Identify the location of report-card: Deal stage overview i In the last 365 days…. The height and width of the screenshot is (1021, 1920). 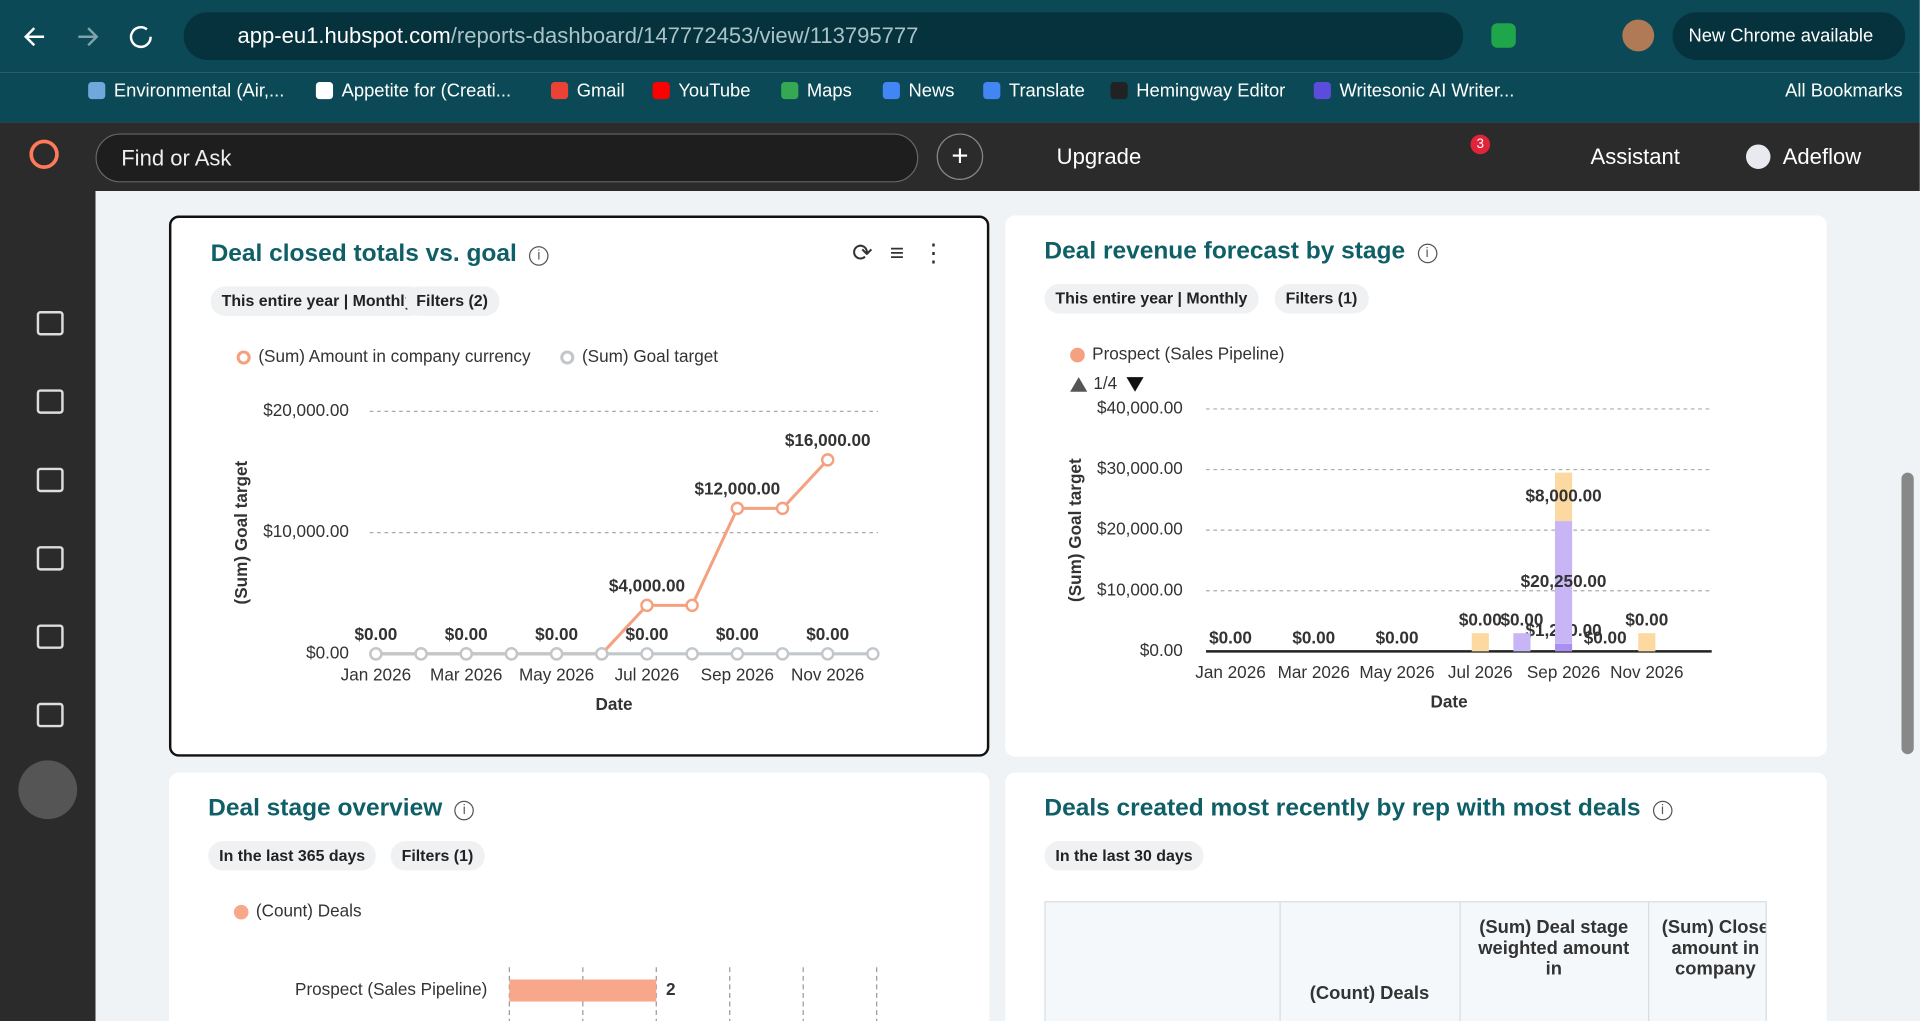
(579, 896).